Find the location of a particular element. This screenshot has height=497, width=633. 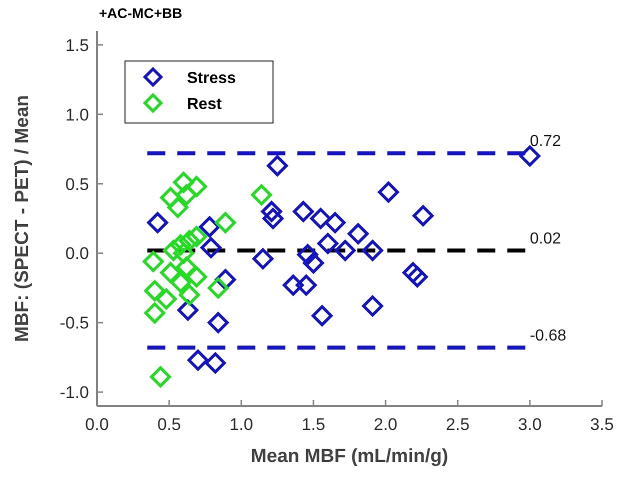

legend-label: Rest is located at coordinates (204, 104).